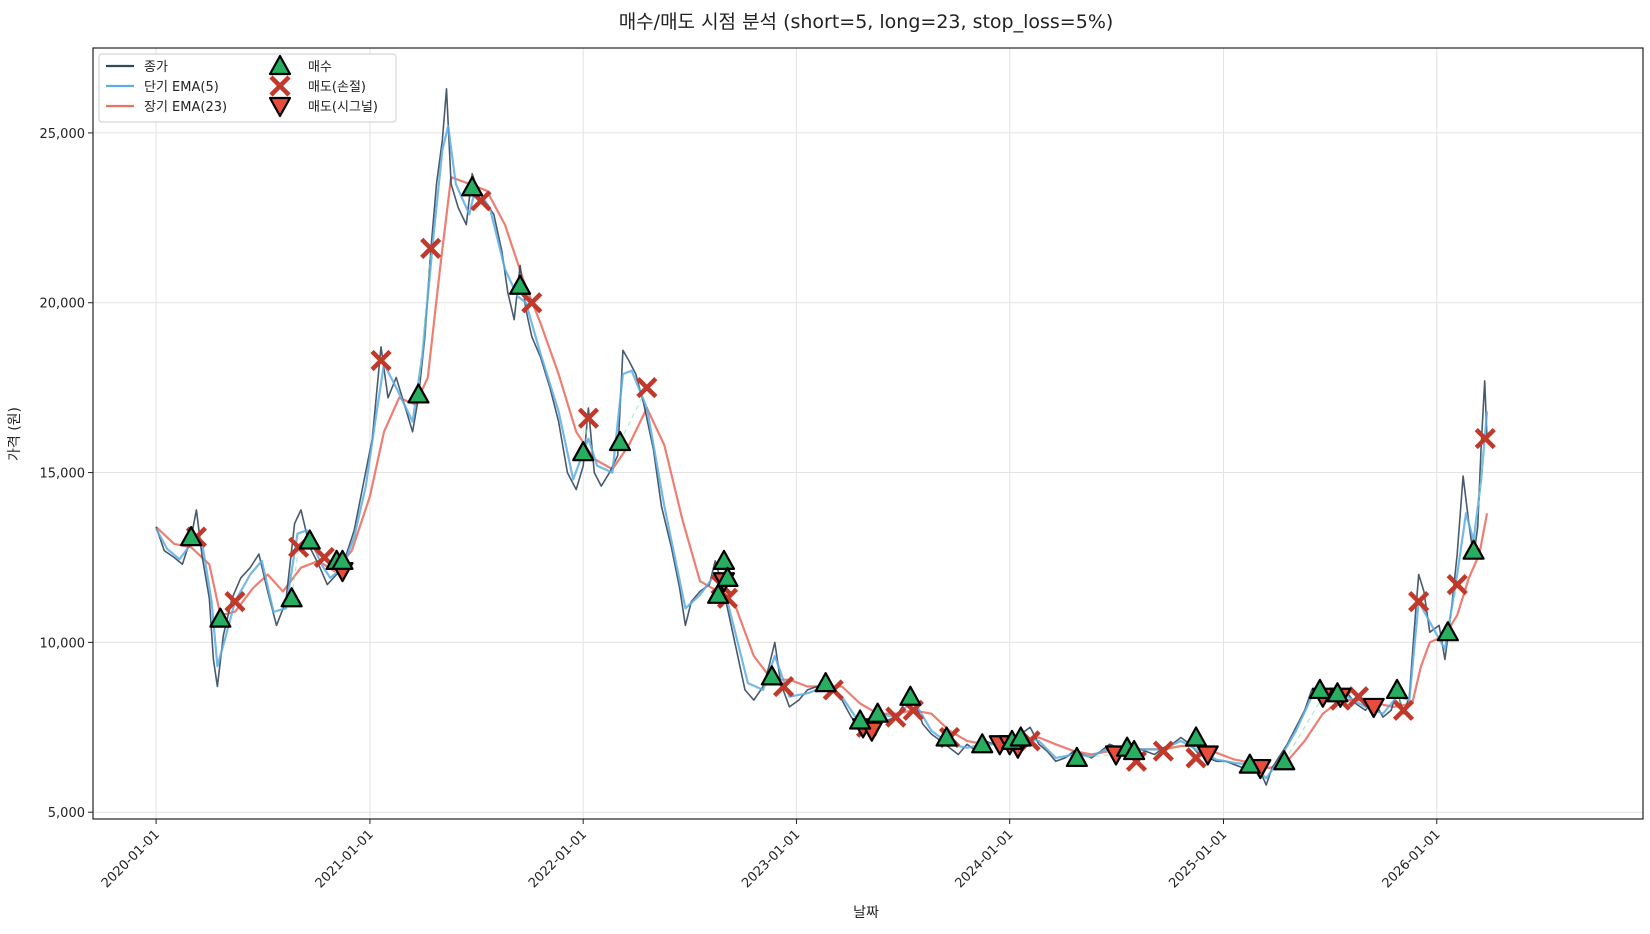  What do you see at coordinates (320, 67) in the screenshot?
I see `legend-label: 매수` at bounding box center [320, 67].